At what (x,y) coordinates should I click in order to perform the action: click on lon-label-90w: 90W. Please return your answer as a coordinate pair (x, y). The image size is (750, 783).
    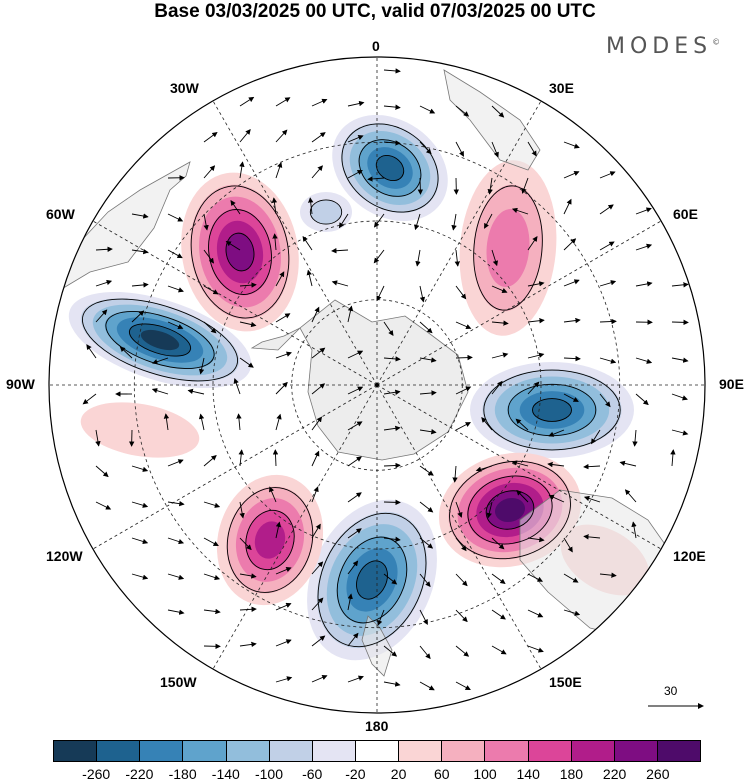
    Looking at the image, I should click on (20, 384).